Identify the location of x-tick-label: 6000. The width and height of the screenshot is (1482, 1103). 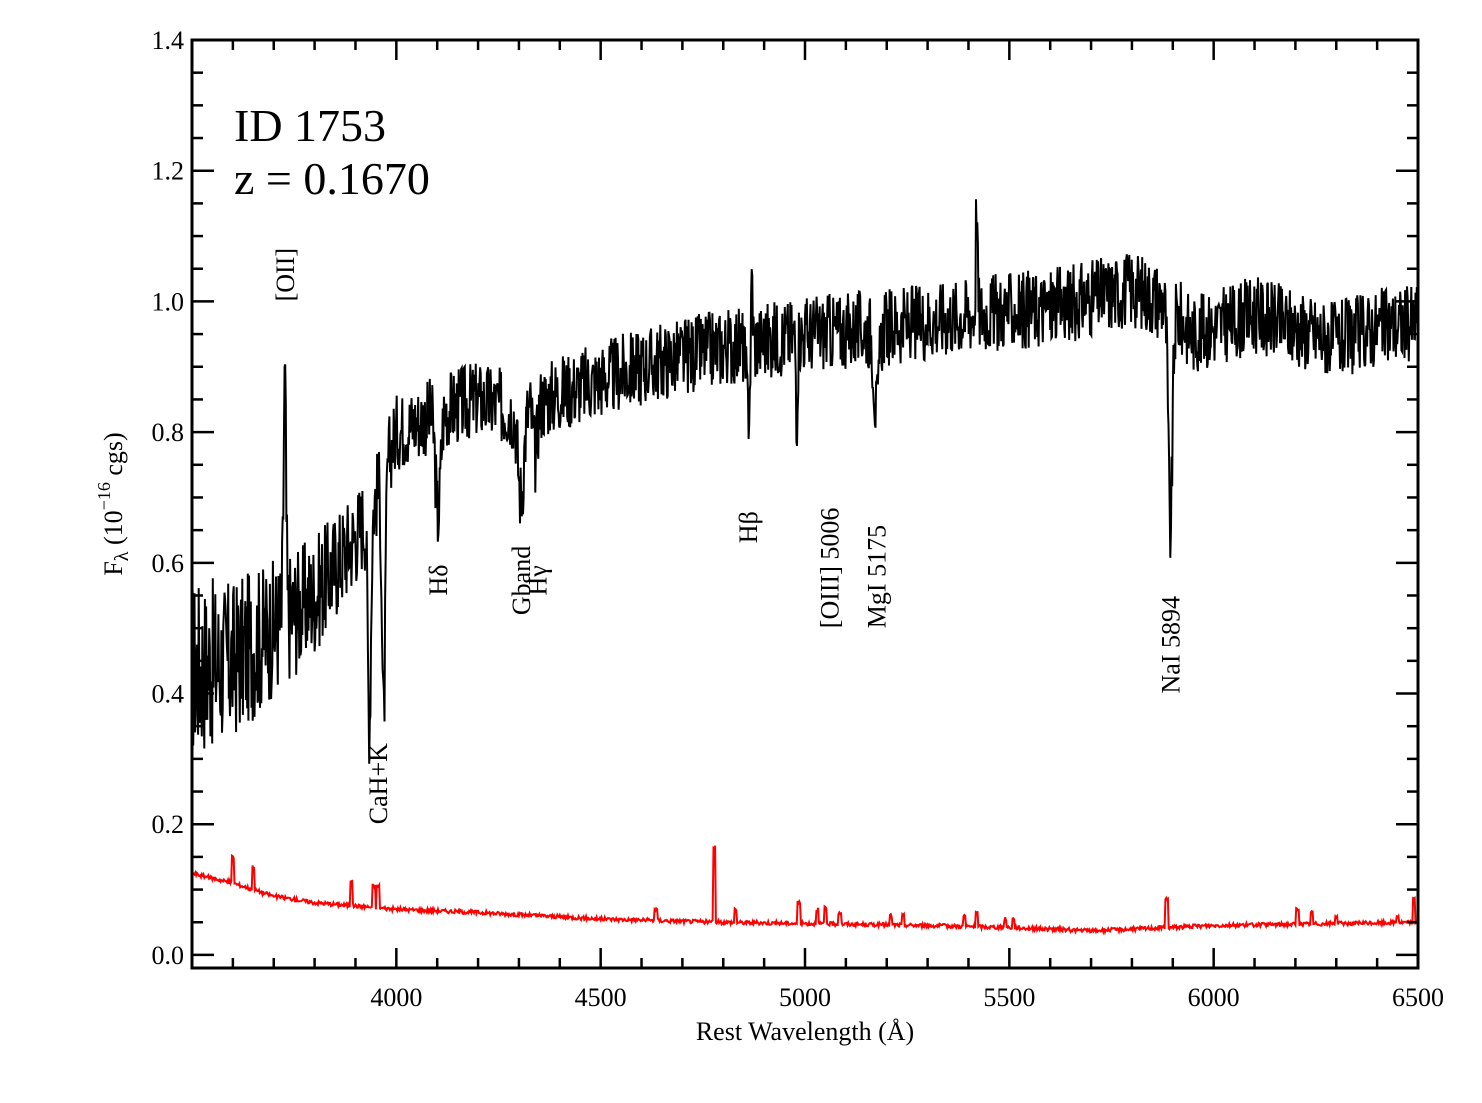
(1214, 997).